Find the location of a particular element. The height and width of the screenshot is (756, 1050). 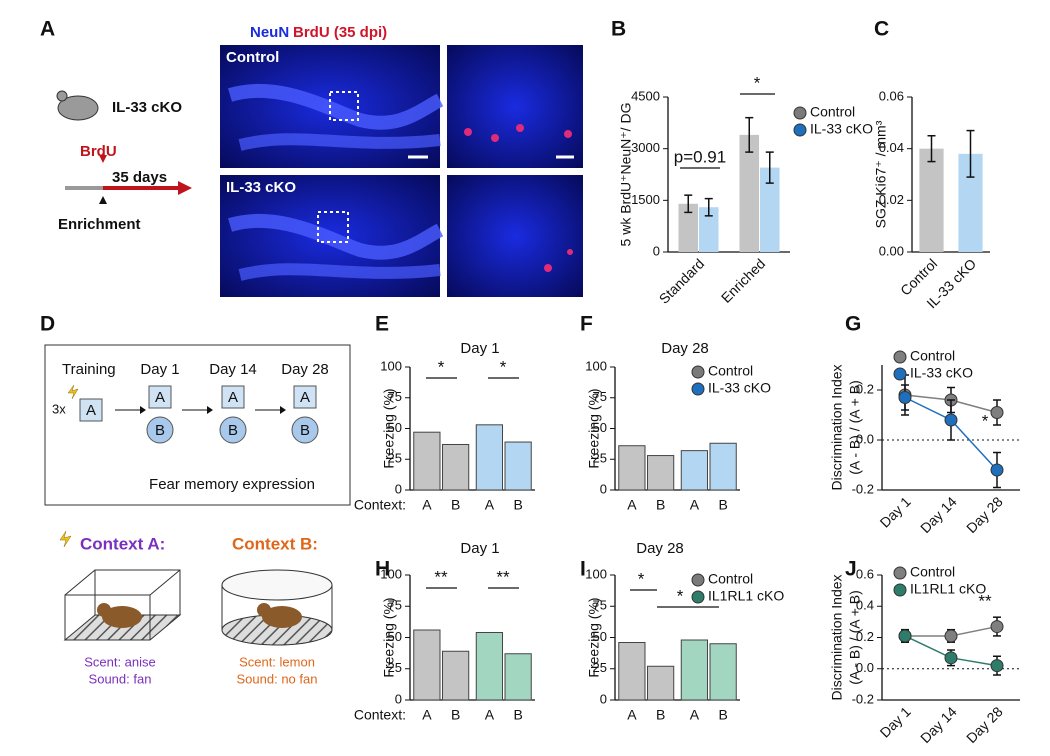

annotation: * is located at coordinates (985, 420).